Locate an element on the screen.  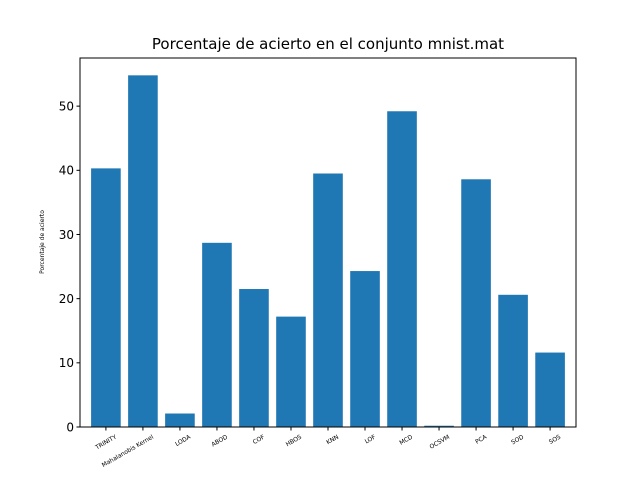
y-axis-label: Porcentaje de acierto is located at coordinates (42, 242).